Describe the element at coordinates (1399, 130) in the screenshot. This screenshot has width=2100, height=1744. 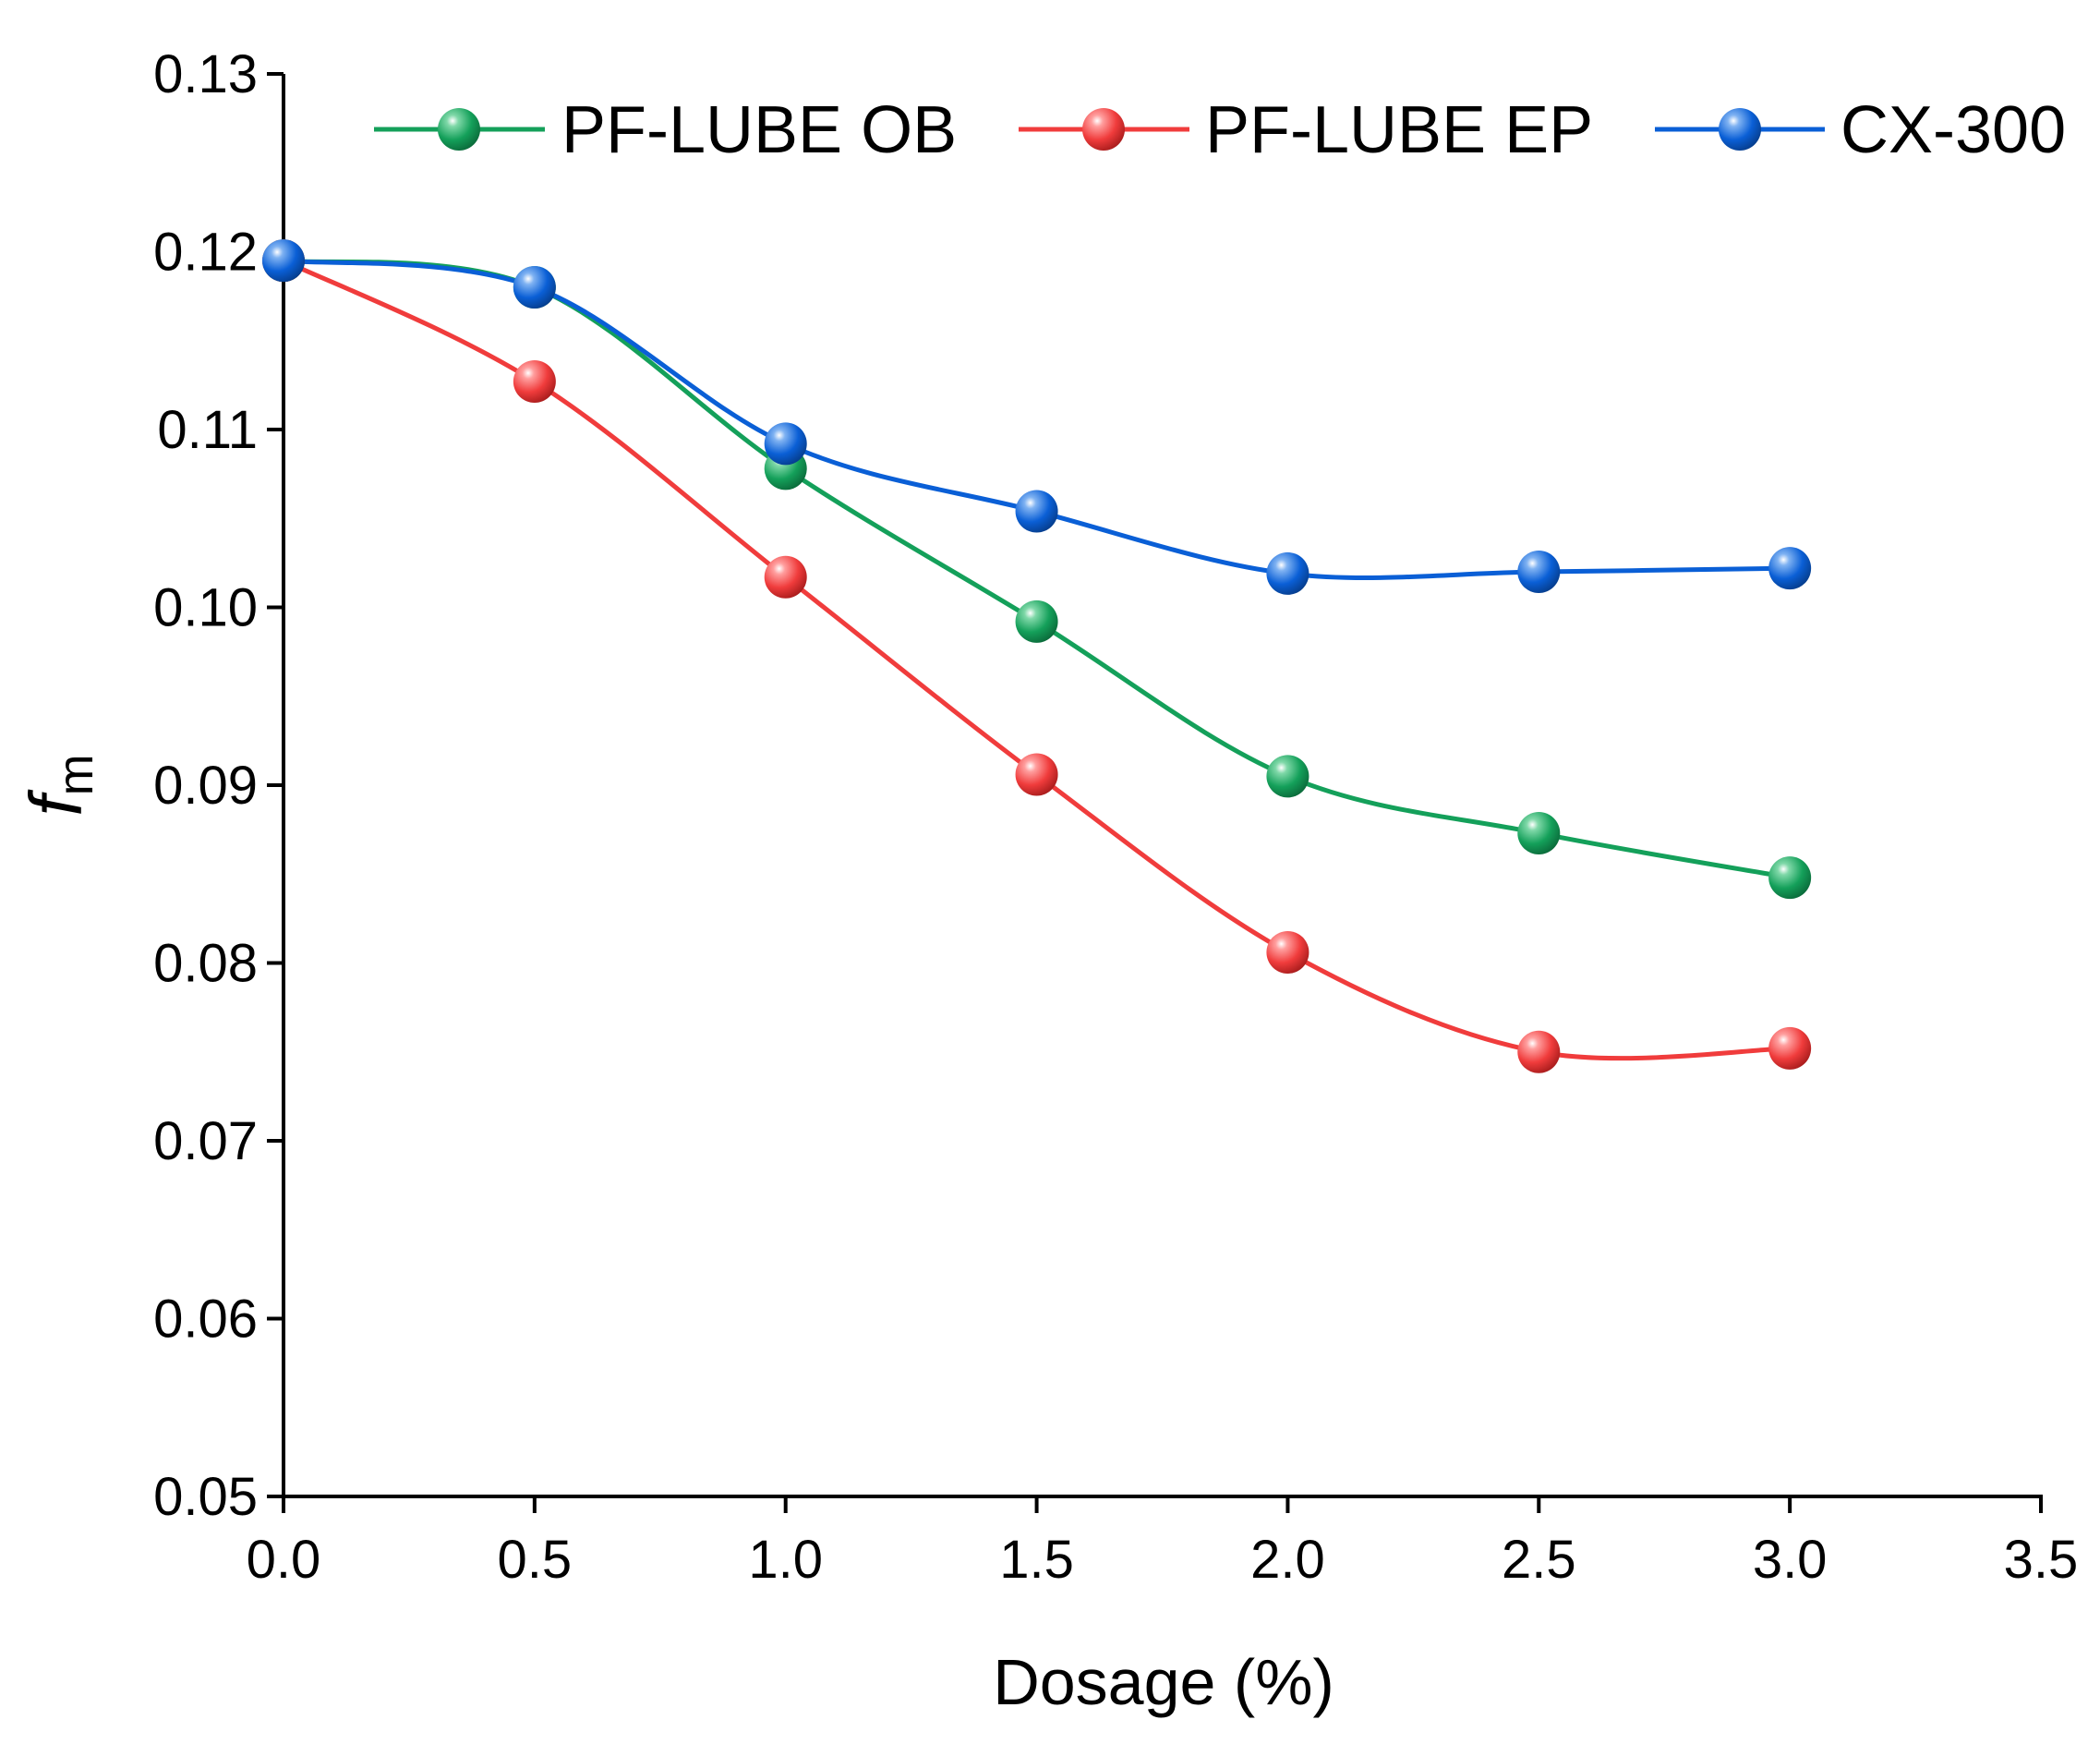
I see `legend-label-pf-lube-ep: PF-LUBE EP` at that location.